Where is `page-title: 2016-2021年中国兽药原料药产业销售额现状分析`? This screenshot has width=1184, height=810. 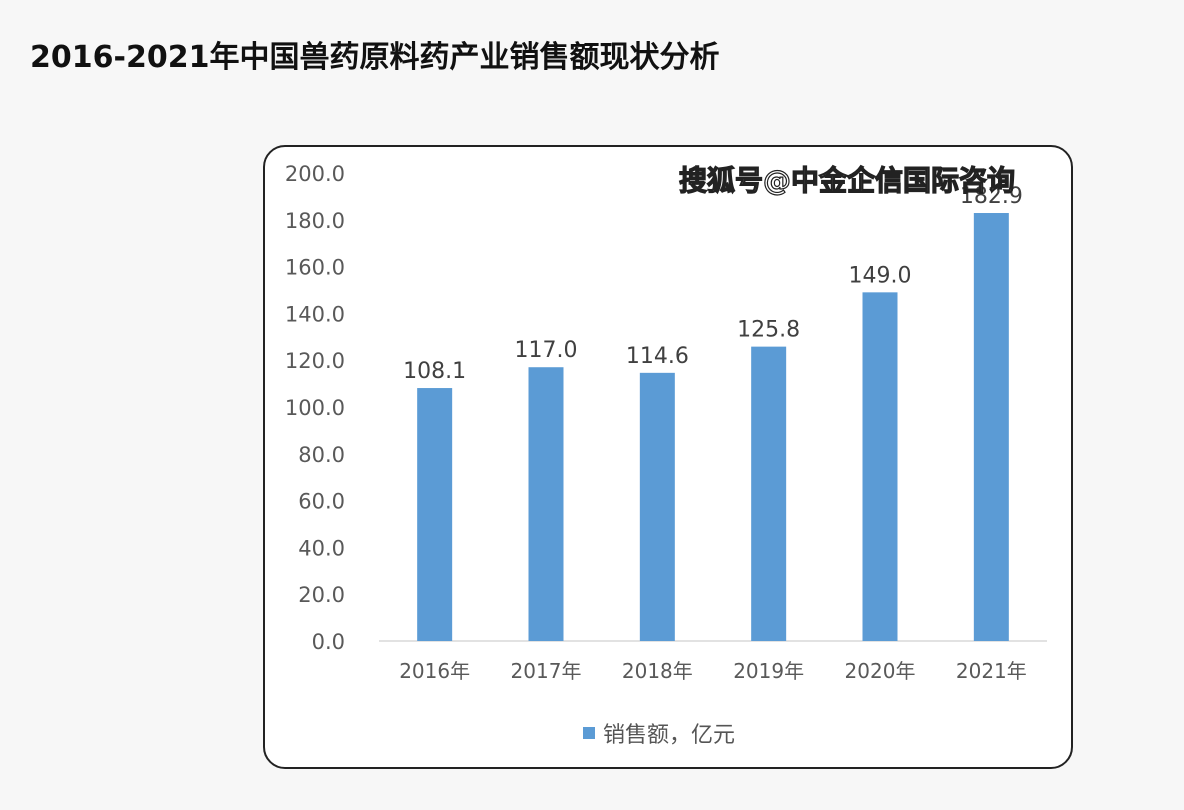 page-title: 2016-2021年中国兽药原料药产业销售额现状分析 is located at coordinates (375, 57).